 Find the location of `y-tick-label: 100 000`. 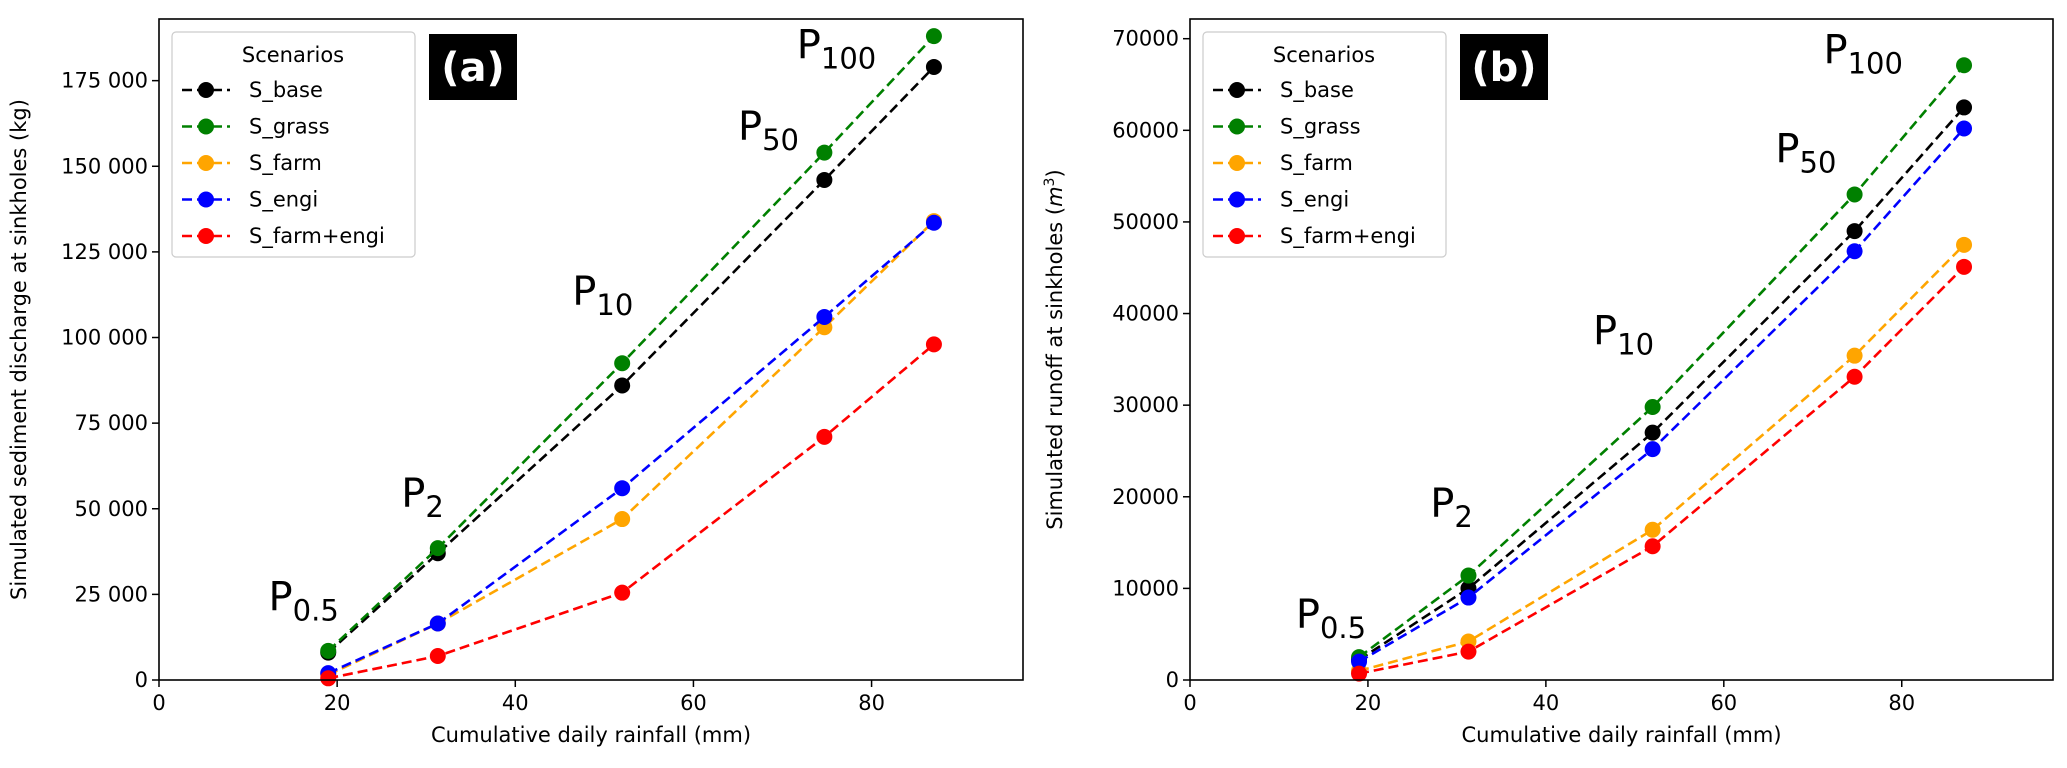

y-tick-label: 100 000 is located at coordinates (104, 338).